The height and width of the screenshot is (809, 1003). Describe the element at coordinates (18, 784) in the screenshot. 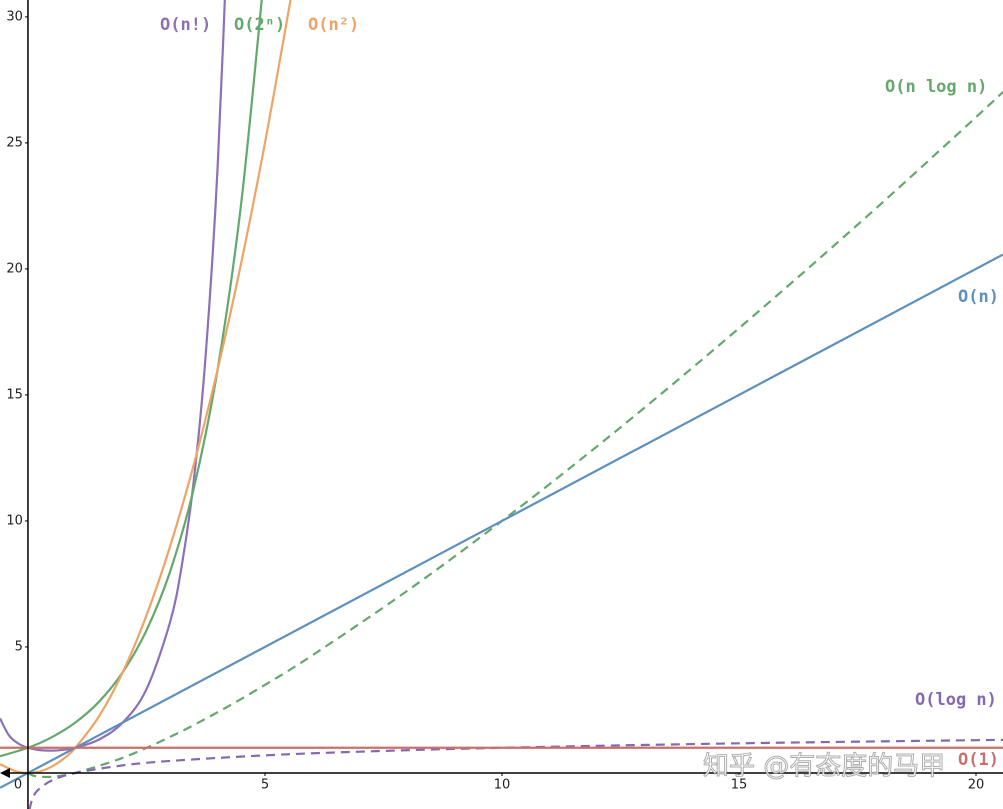

I see `x-tick-label: 0` at that location.